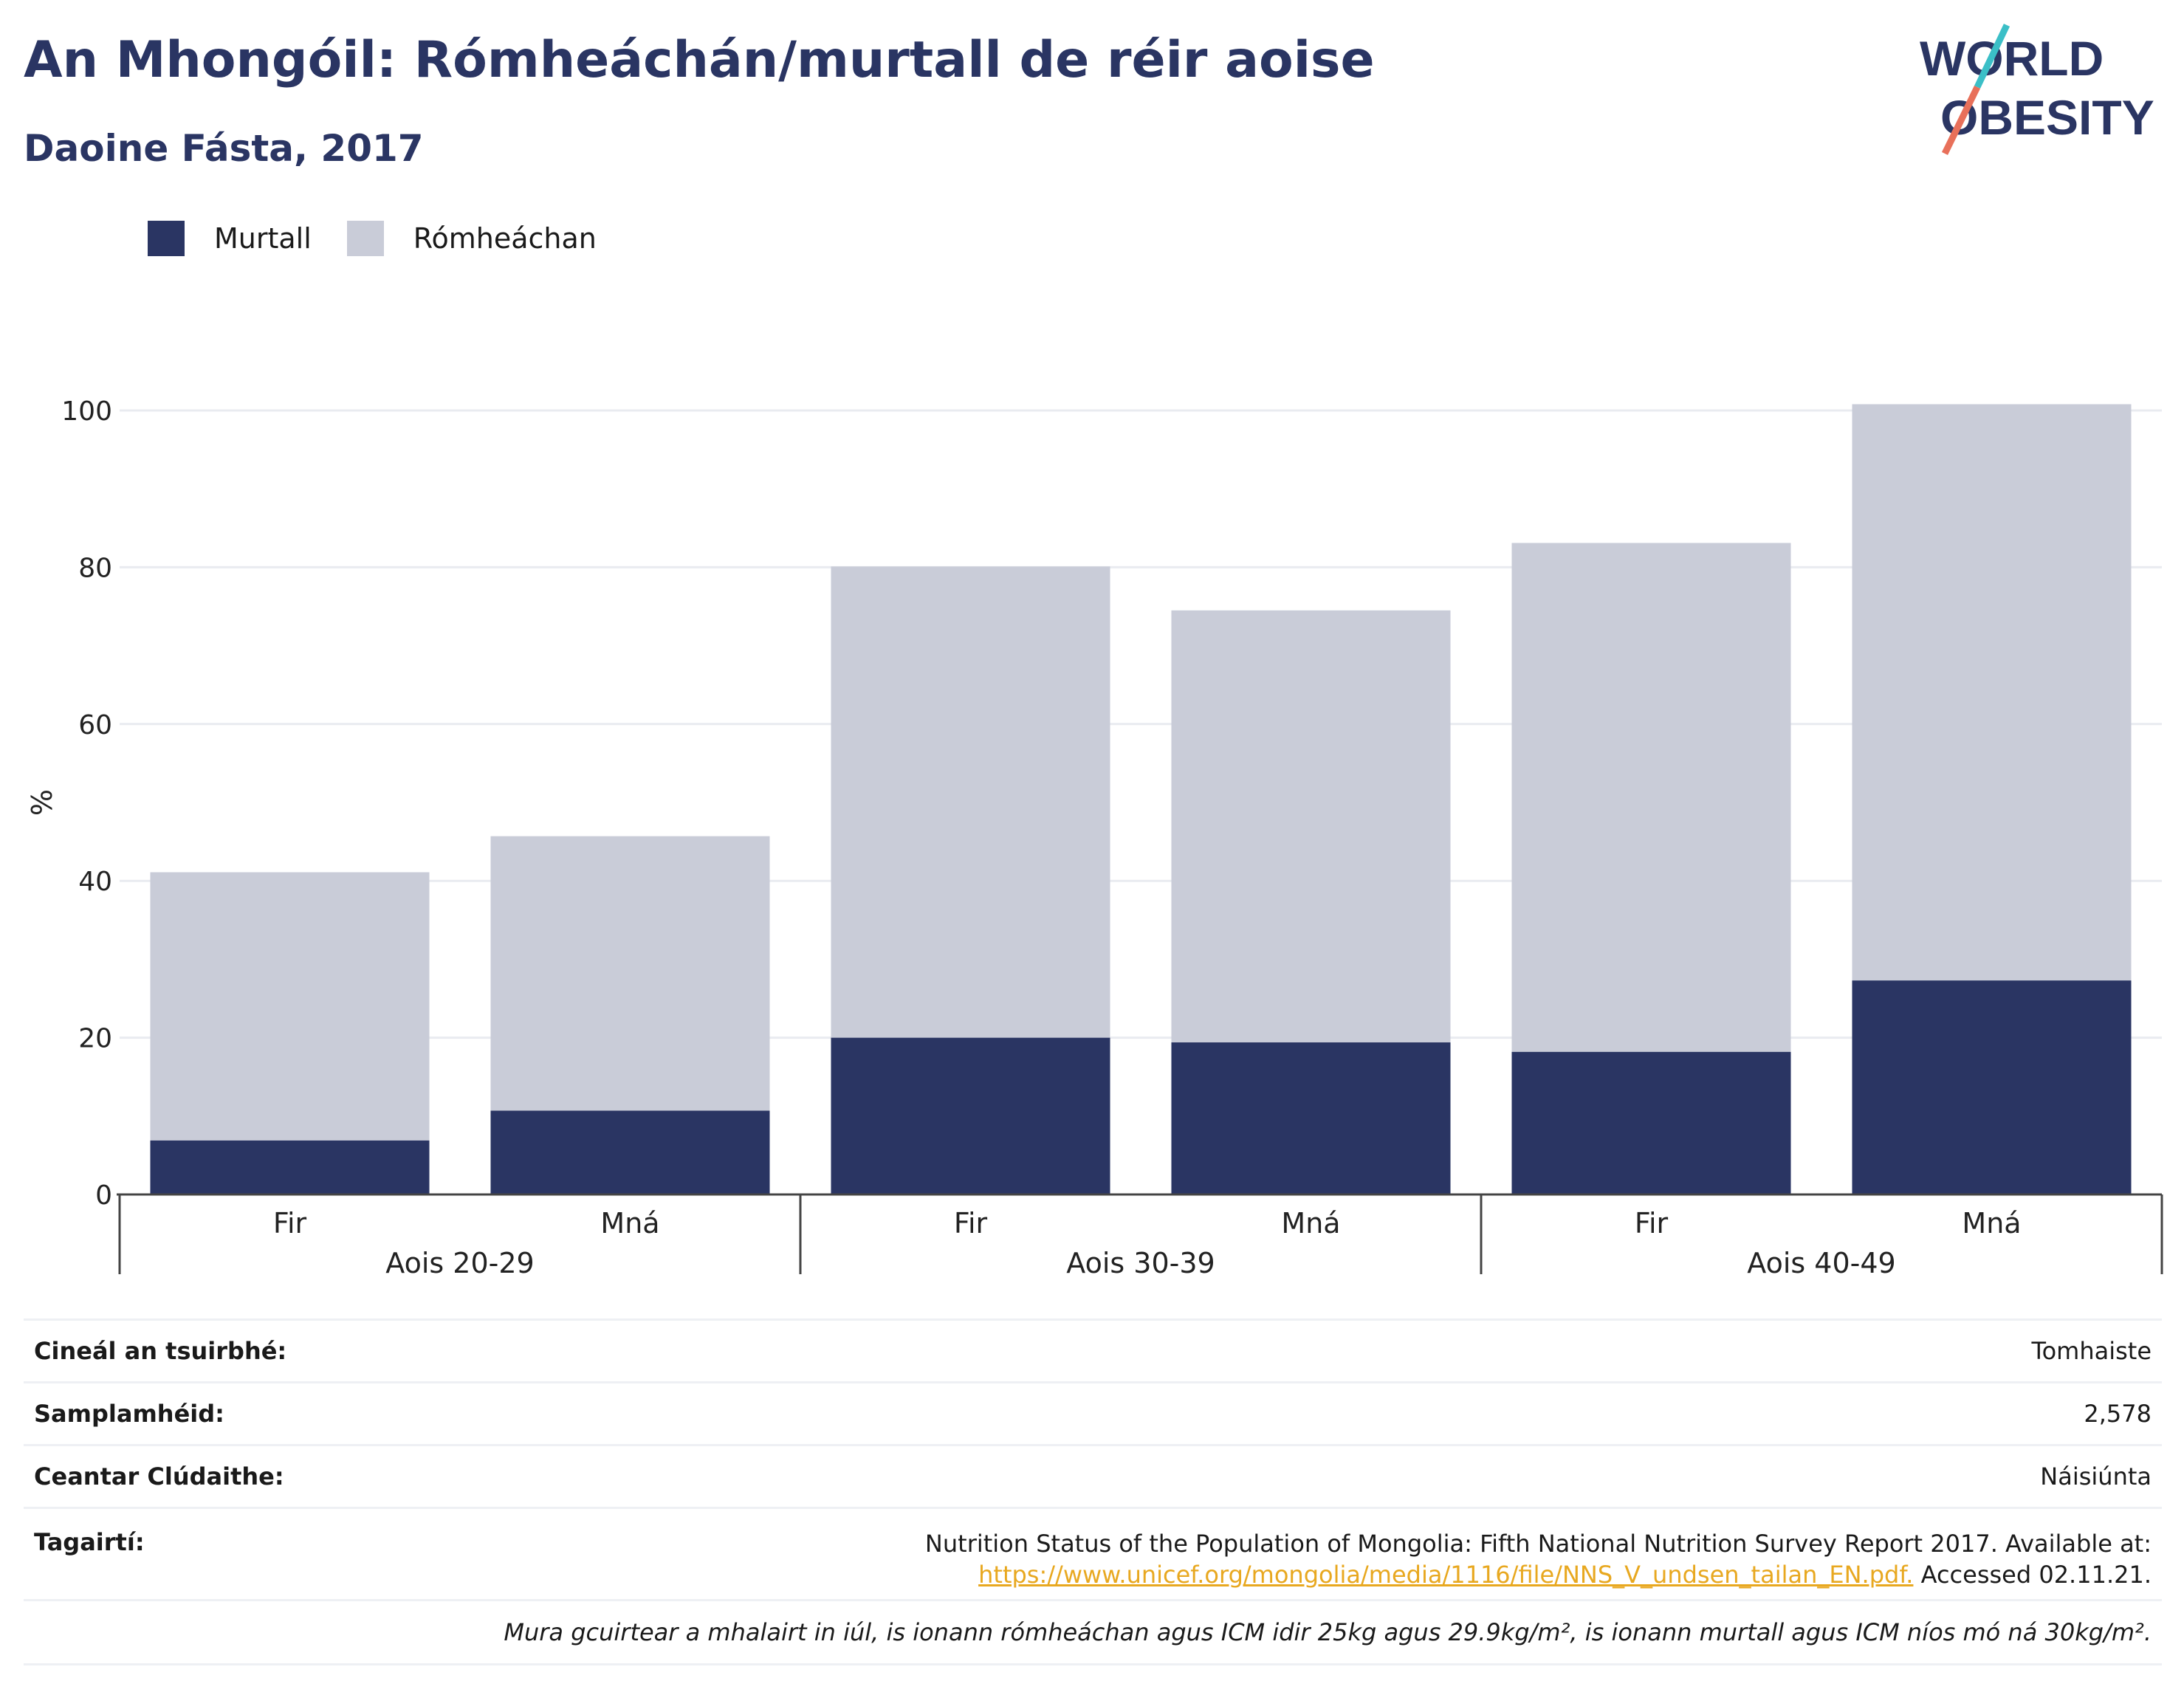 This screenshot has width=2184, height=1695. Describe the element at coordinates (95, 725) in the screenshot. I see `y-tick-label: 60` at that location.